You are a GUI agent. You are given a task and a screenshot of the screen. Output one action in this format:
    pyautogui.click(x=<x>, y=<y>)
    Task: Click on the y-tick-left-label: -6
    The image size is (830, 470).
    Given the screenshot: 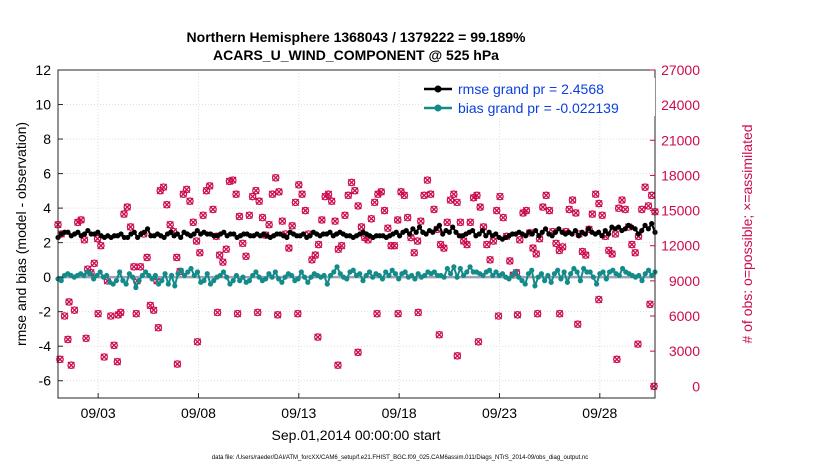 What is the action you would take?
    pyautogui.click(x=45, y=381)
    